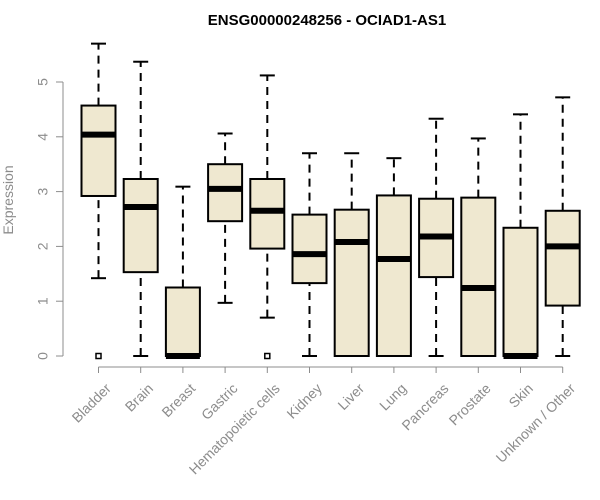  I want to click on x-category-label: Lung, so click(392, 396).